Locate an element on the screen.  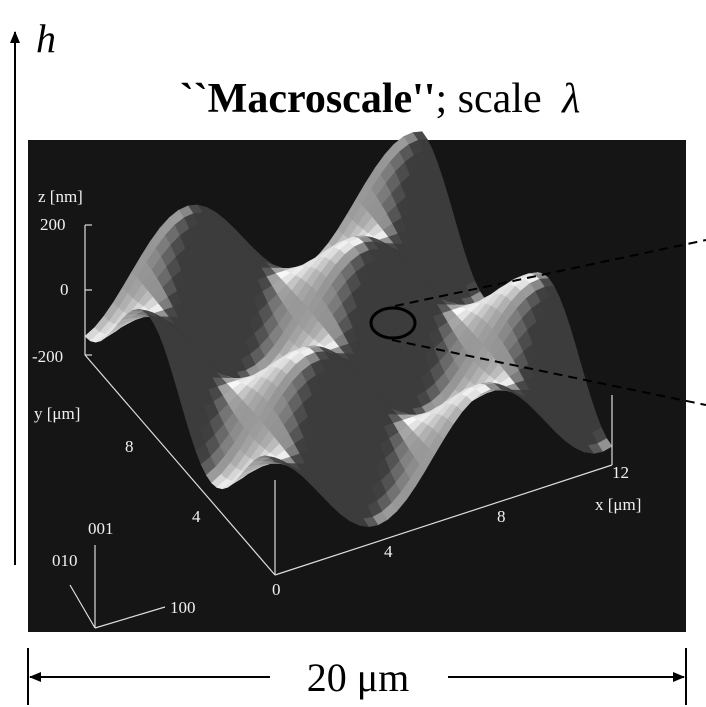
z-tick-label: 200 is located at coordinates (53, 224).